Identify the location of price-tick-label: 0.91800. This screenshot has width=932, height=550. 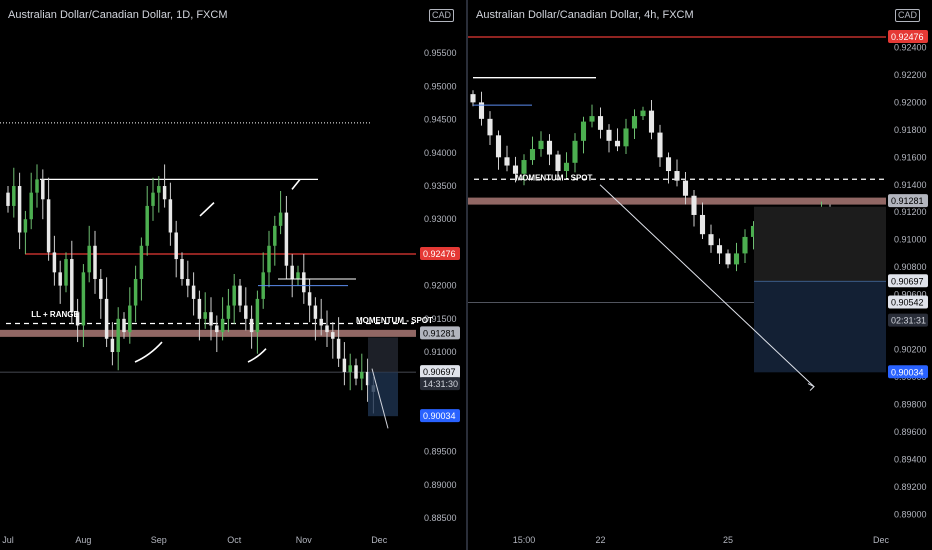
(910, 130).